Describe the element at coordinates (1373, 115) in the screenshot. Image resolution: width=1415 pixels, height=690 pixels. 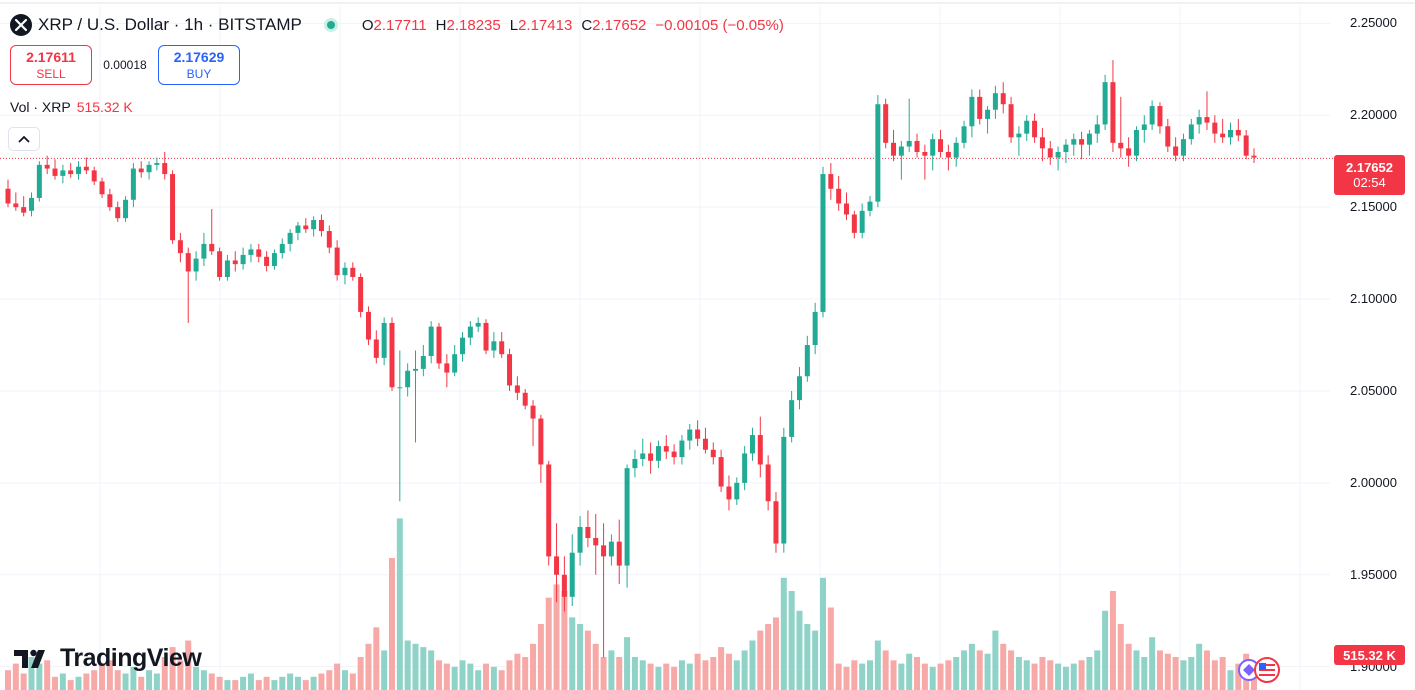
I see `price-axis-label: 2.20000` at that location.